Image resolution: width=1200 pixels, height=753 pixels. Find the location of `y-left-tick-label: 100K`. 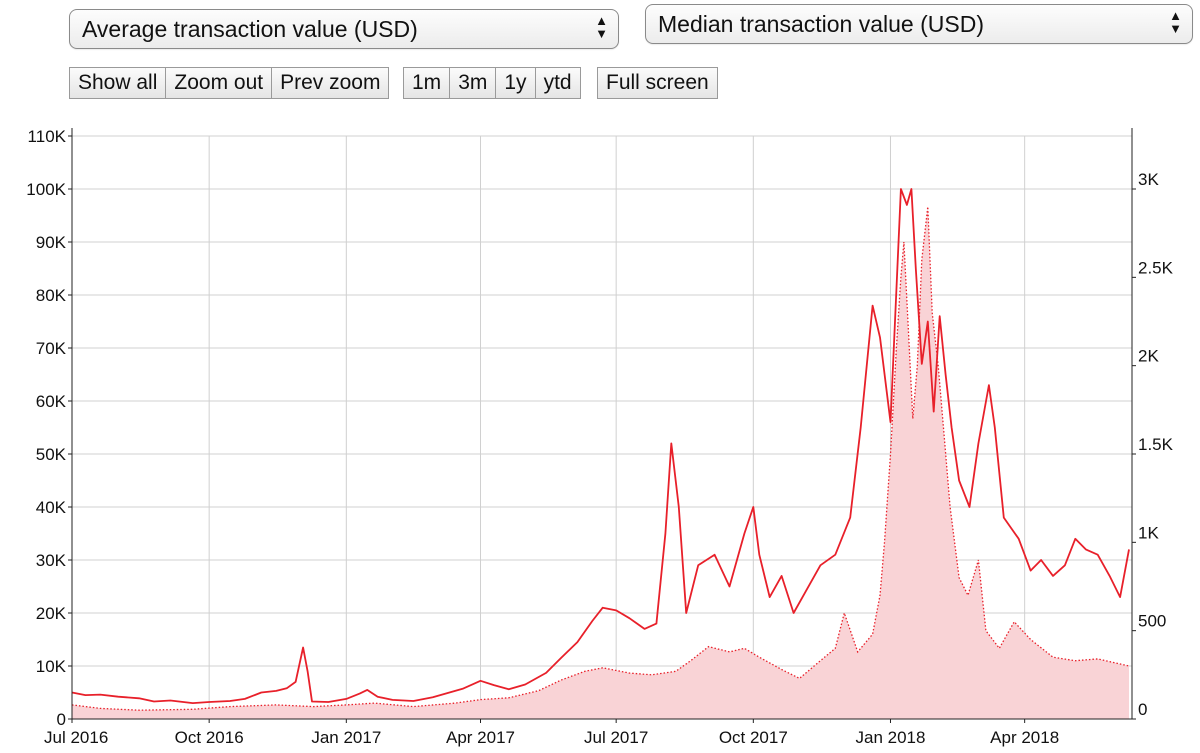

y-left-tick-label: 100K is located at coordinates (46, 189).